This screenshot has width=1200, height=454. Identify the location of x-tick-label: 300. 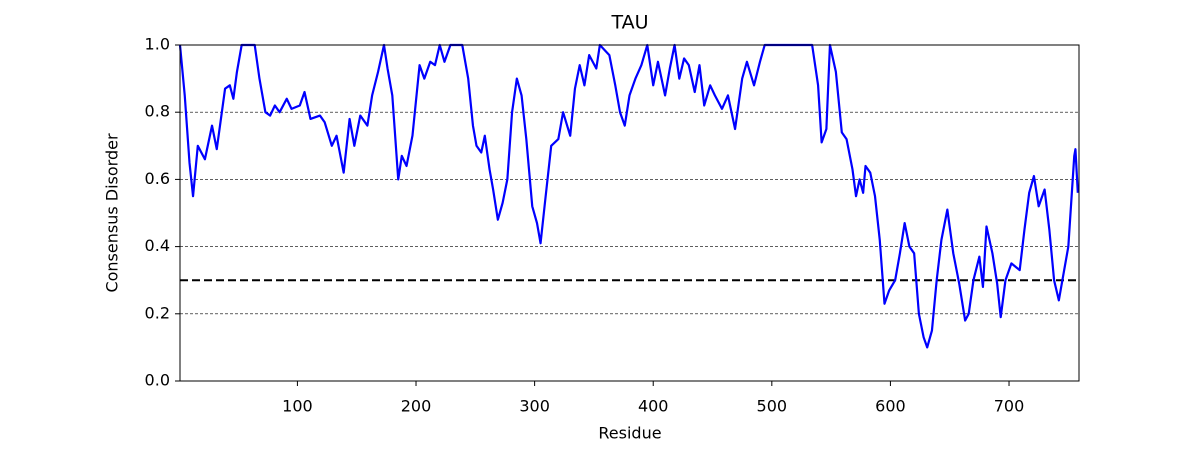
(534, 406).